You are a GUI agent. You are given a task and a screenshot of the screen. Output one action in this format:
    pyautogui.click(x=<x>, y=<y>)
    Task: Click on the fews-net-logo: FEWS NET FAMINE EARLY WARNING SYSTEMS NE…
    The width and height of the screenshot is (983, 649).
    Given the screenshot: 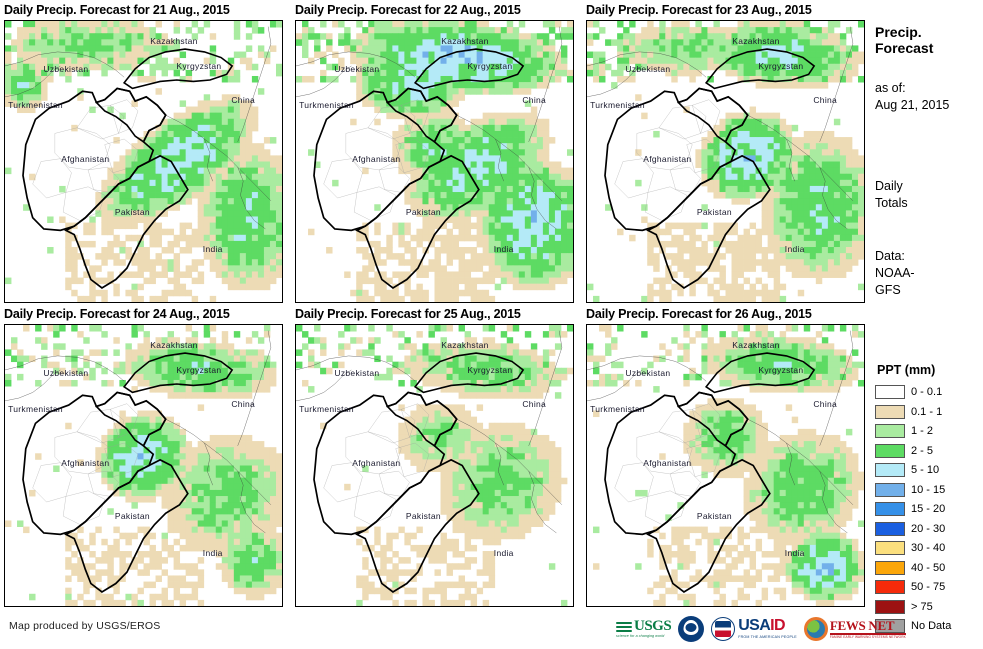 What is the action you would take?
    pyautogui.click(x=854, y=629)
    